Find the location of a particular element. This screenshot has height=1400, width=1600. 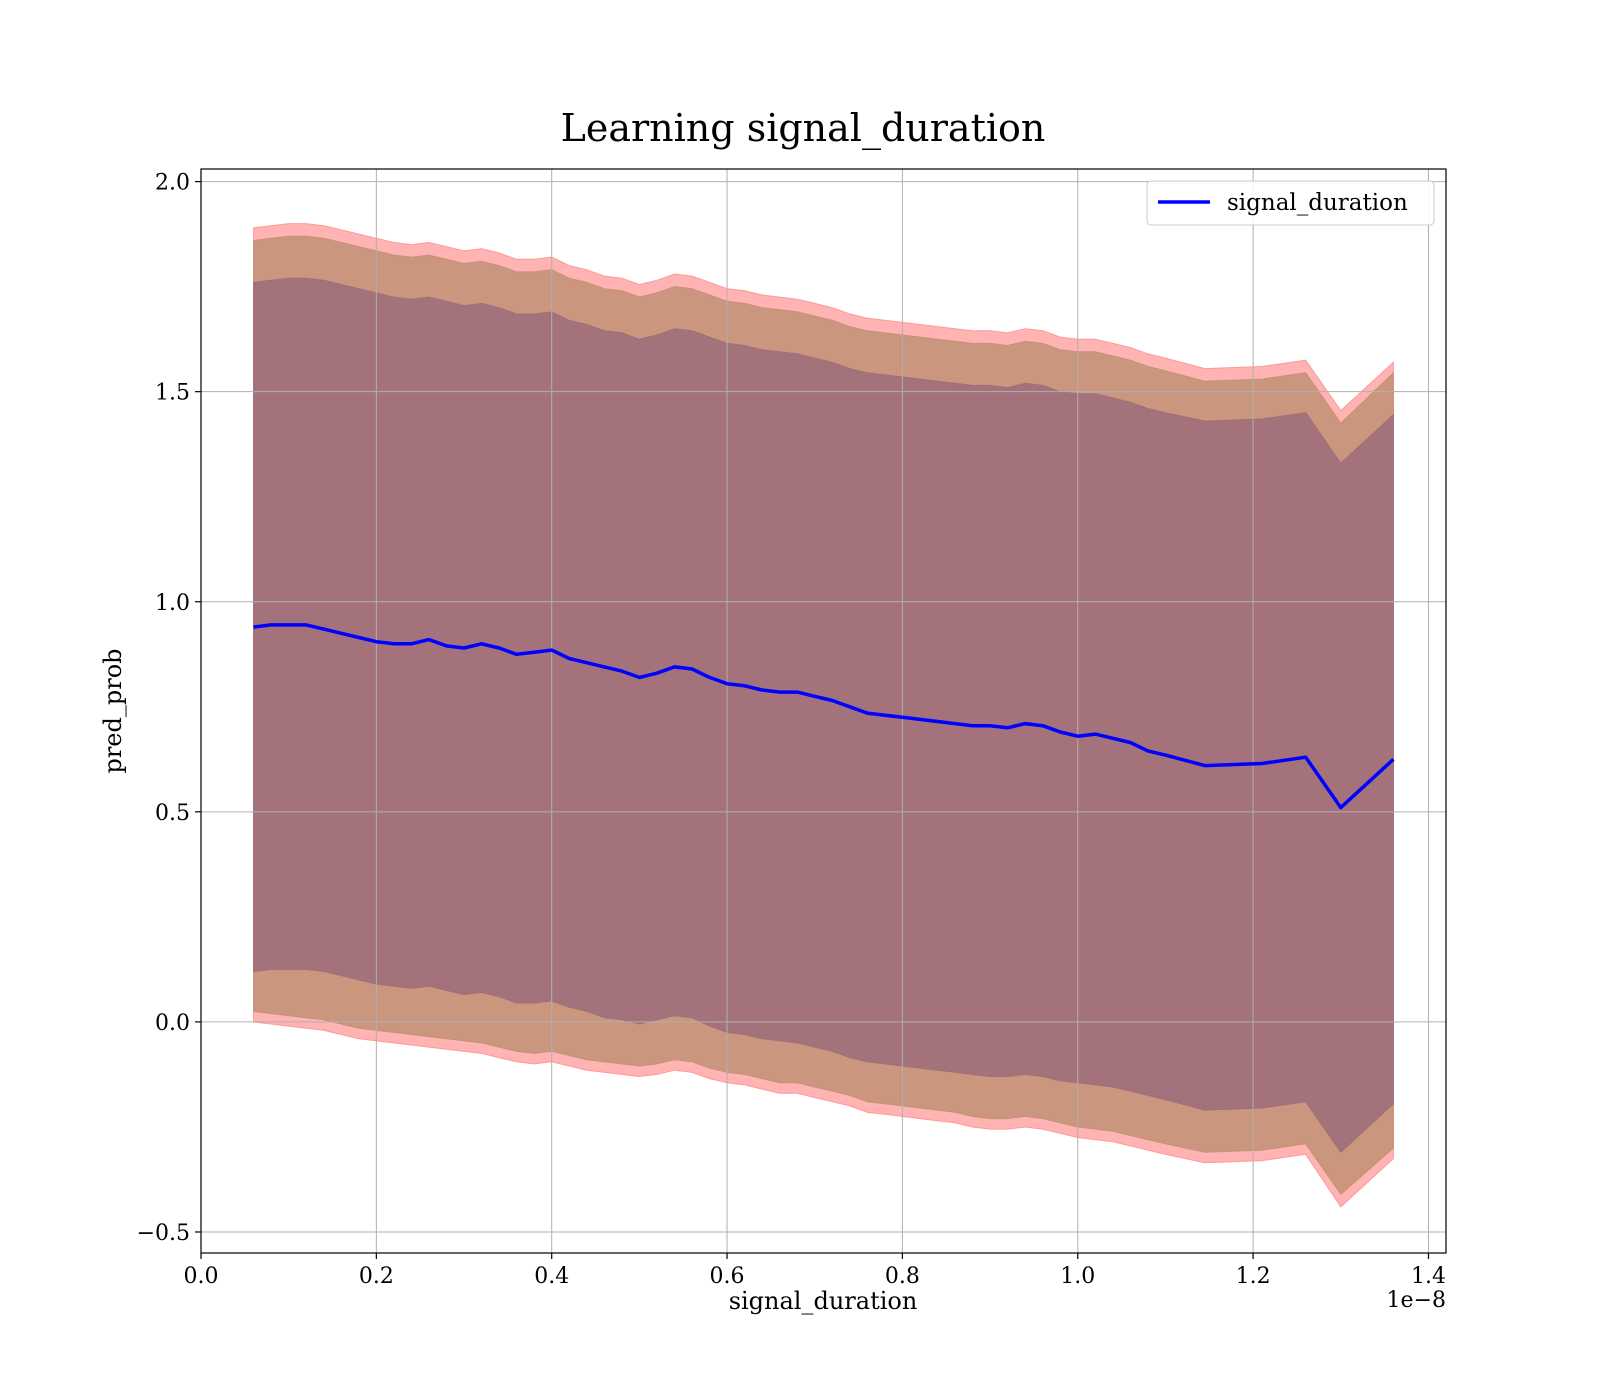

x-tick-label: 1.0 is located at coordinates (1077, 1276).